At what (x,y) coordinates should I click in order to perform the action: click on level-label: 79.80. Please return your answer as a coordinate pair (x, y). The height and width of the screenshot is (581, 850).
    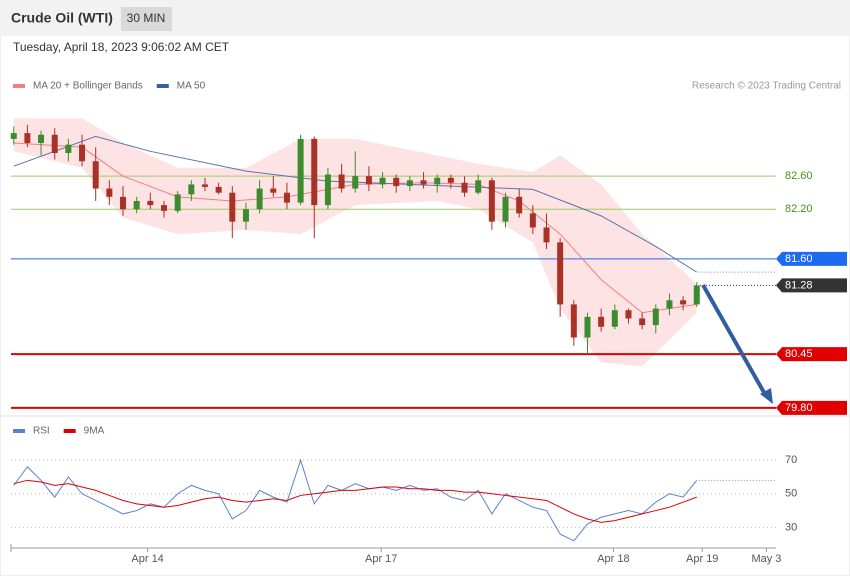
    Looking at the image, I should click on (799, 408).